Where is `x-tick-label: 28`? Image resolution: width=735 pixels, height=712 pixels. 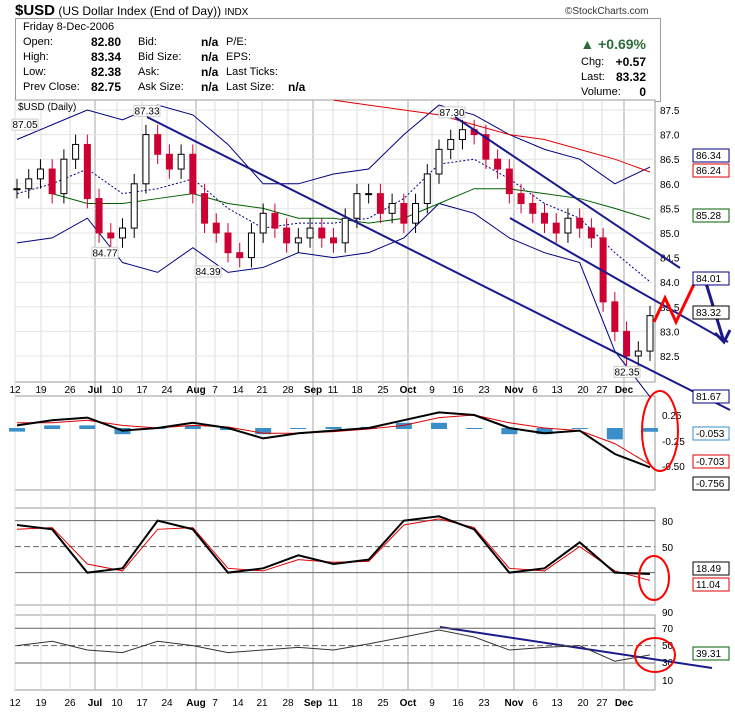 x-tick-label: 28 is located at coordinates (288, 703).